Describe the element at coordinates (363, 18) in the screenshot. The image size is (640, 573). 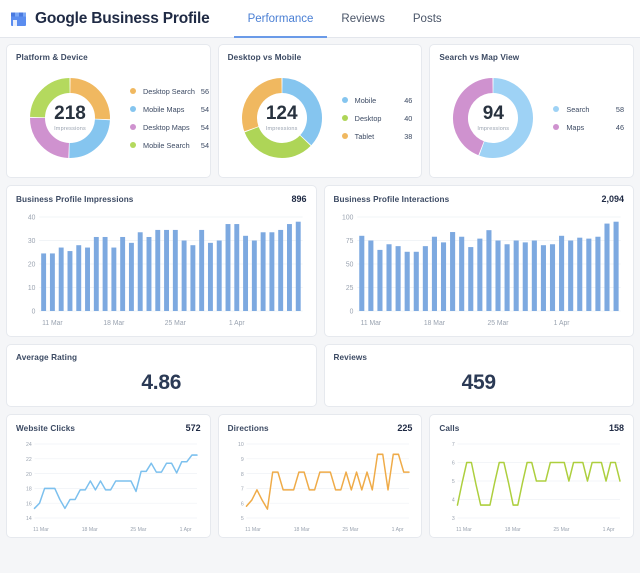
I see `tab-reviews: Reviews` at that location.